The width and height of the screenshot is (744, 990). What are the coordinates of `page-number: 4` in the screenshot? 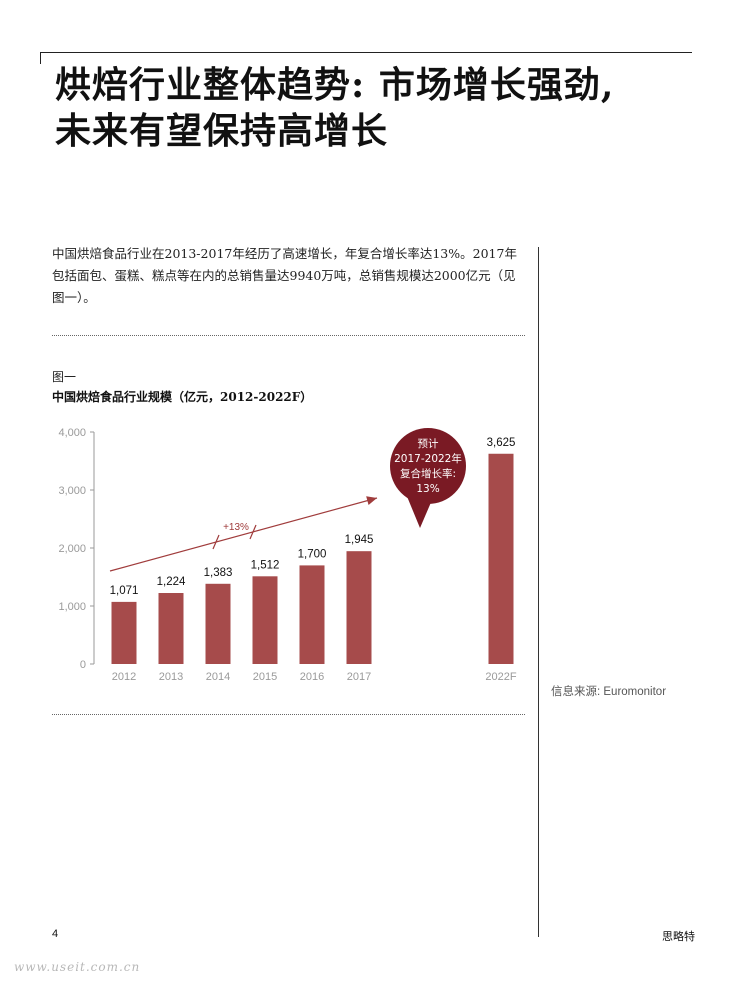 It's located at (55, 934).